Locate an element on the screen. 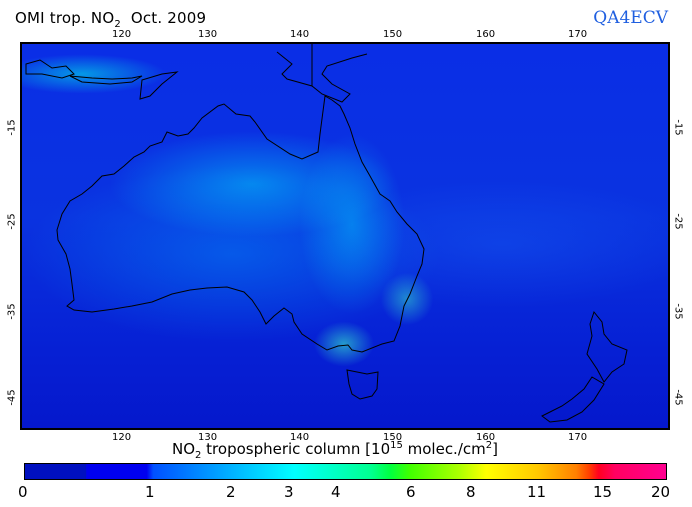 The width and height of the screenshot is (692, 507). colorbar-label: 11 is located at coordinates (537, 492).